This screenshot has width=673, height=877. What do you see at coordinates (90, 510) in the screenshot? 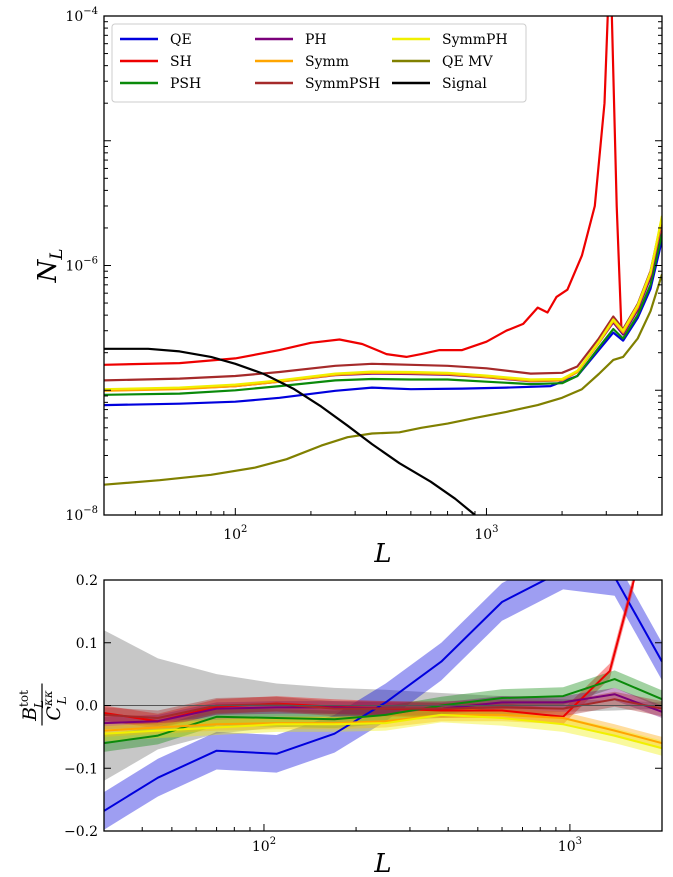
I see `top-ytick-label-exp: −8` at bounding box center [90, 510].